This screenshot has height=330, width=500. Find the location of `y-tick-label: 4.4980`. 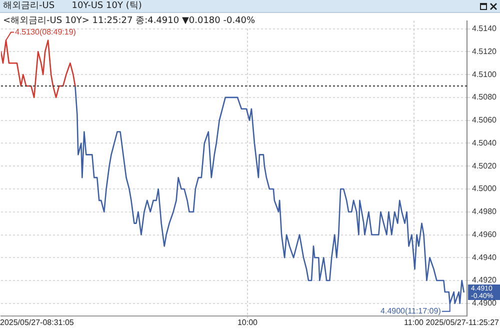

y-tick-label: 4.4980 is located at coordinates (485, 211).